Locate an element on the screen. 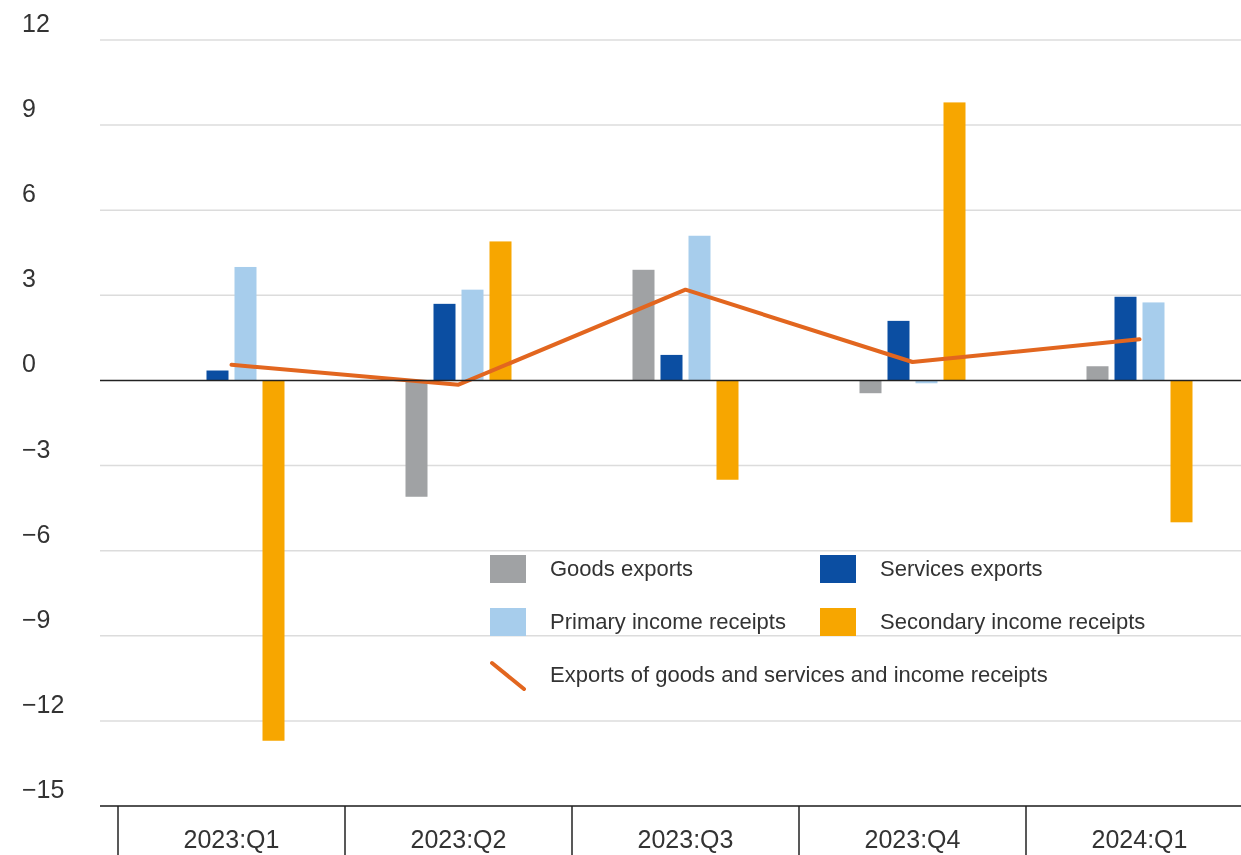 The image size is (1241, 855). y-tick-label: −9 is located at coordinates (36, 618).